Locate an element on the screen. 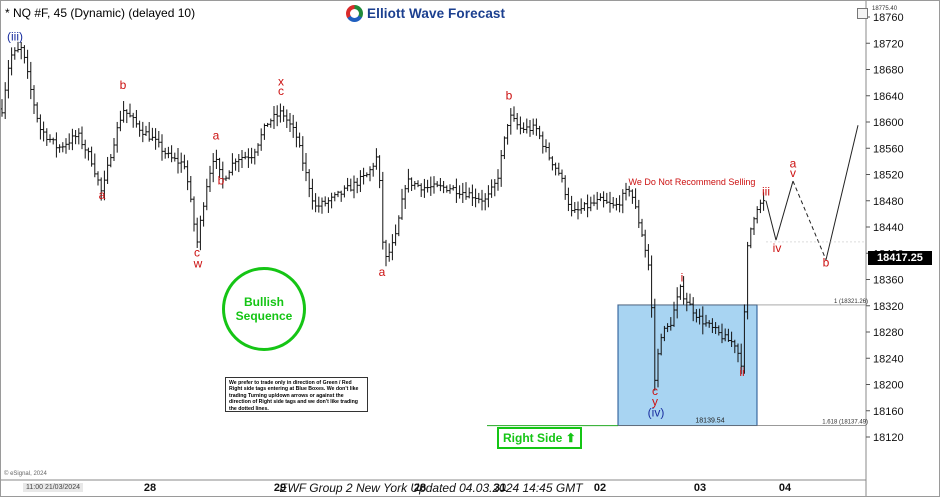 Image resolution: width=940 pixels, height=497 pixels. wave-label: iii is located at coordinates (766, 192).